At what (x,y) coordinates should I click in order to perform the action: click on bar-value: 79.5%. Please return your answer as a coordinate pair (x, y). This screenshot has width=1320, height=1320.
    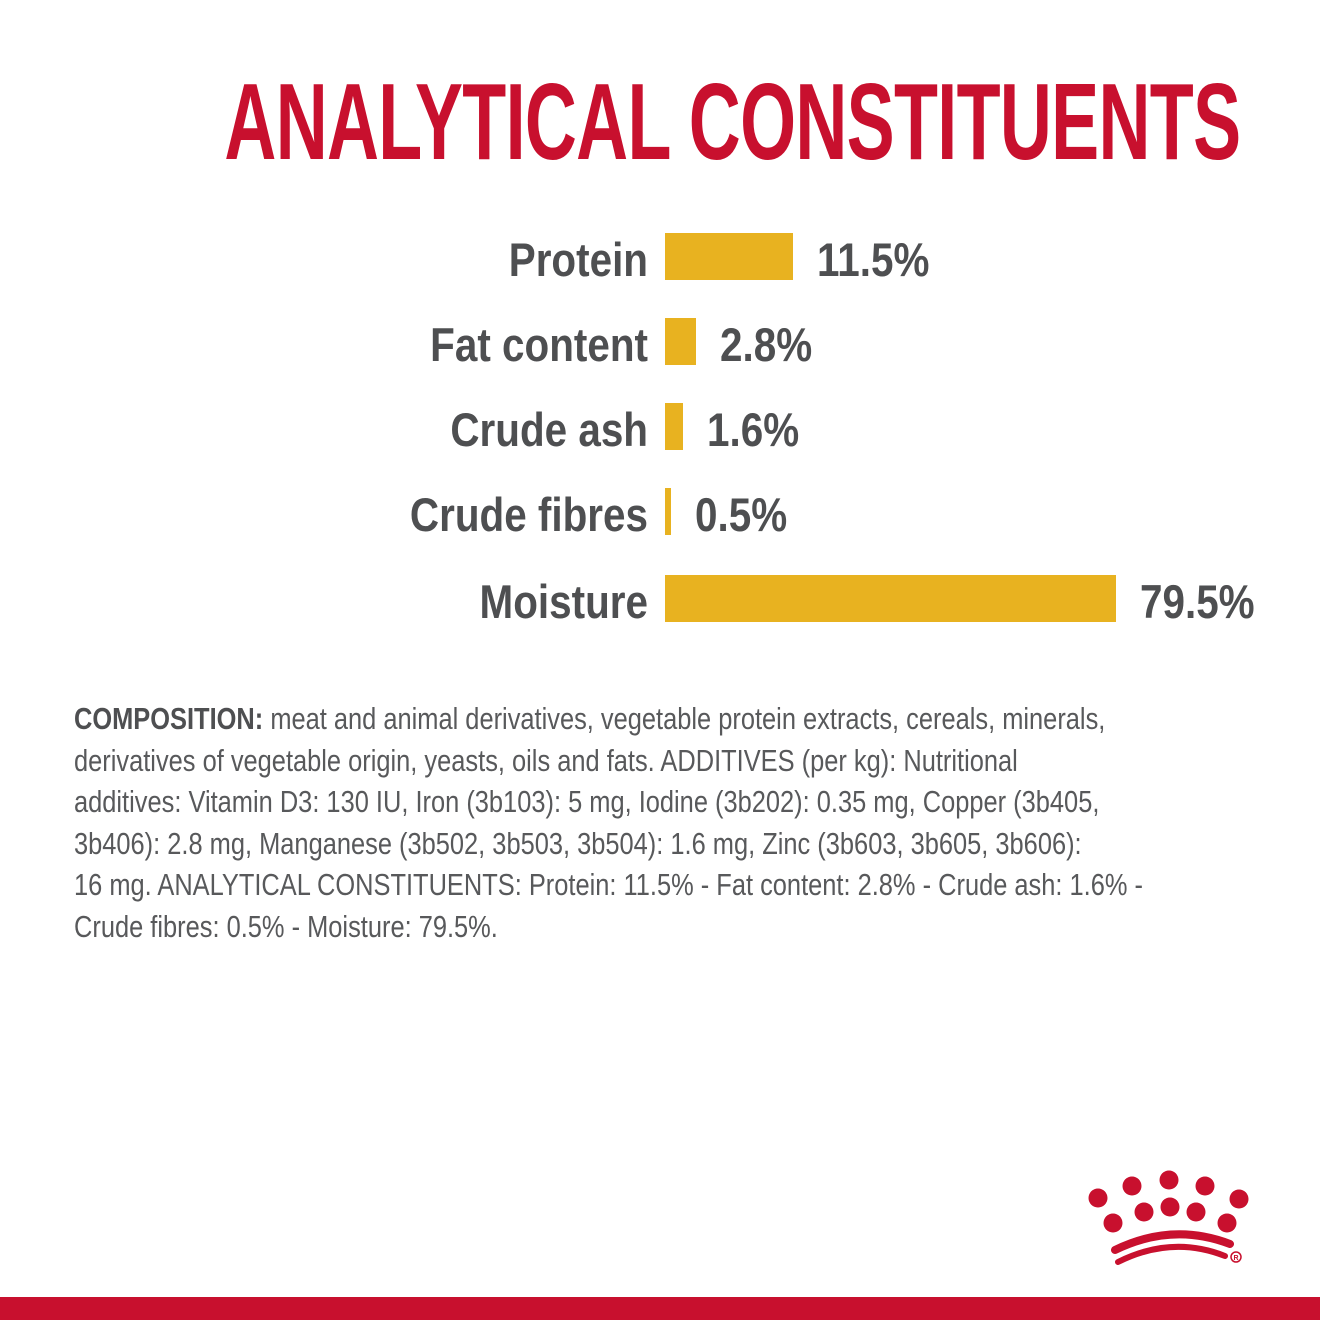
    Looking at the image, I should click on (1197, 601).